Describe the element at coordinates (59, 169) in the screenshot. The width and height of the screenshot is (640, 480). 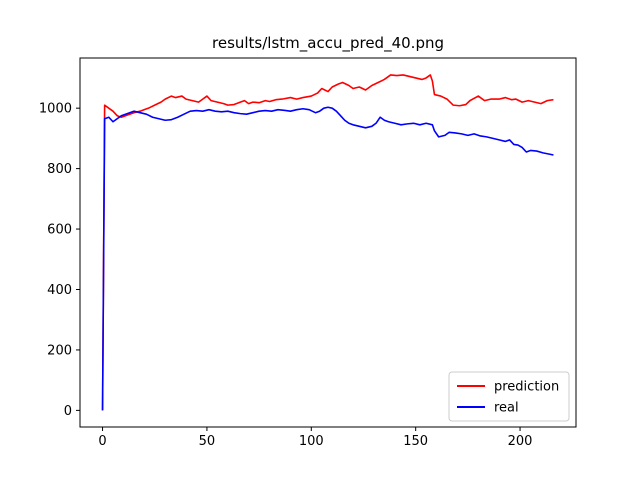
I see `y-tick-label: 800` at that location.